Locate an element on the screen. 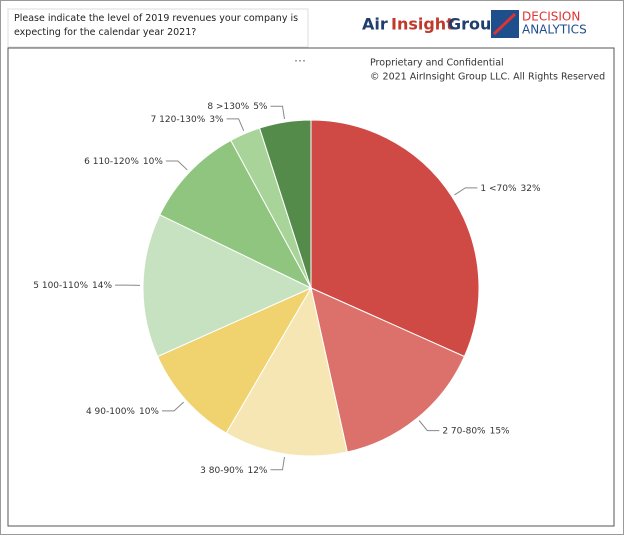 The image size is (624, 539). logo-decision: DECISION is located at coordinates (551, 17).